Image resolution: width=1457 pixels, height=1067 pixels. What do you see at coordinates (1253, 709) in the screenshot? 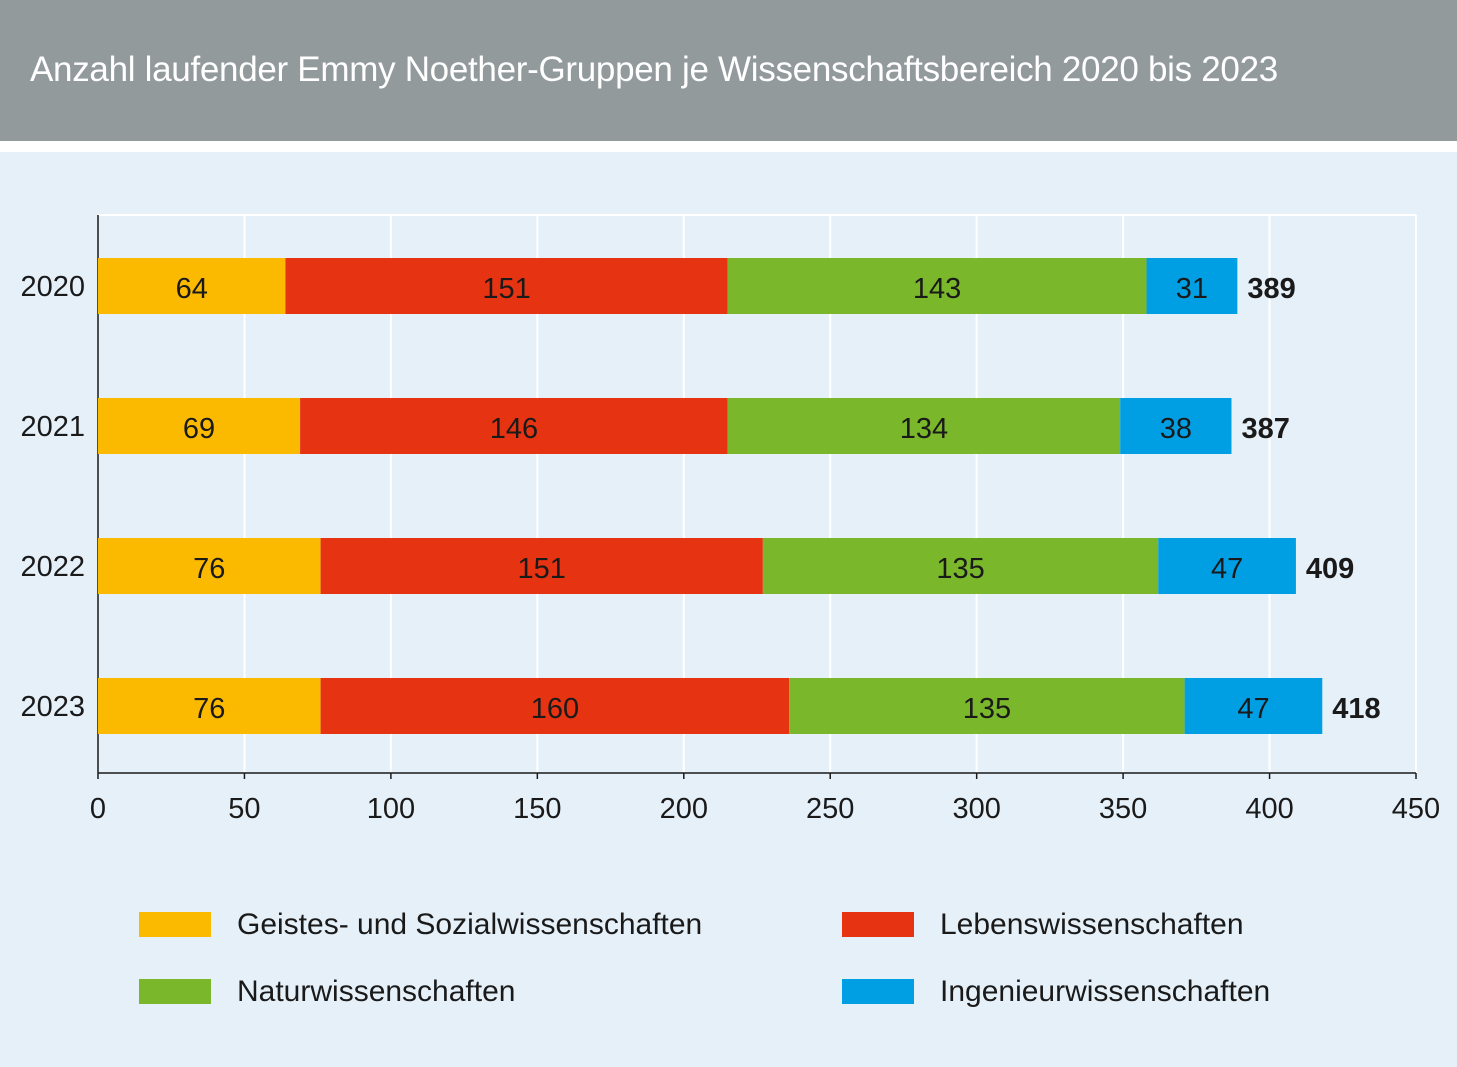
I see `data-label-2023-3: 47` at bounding box center [1253, 709].